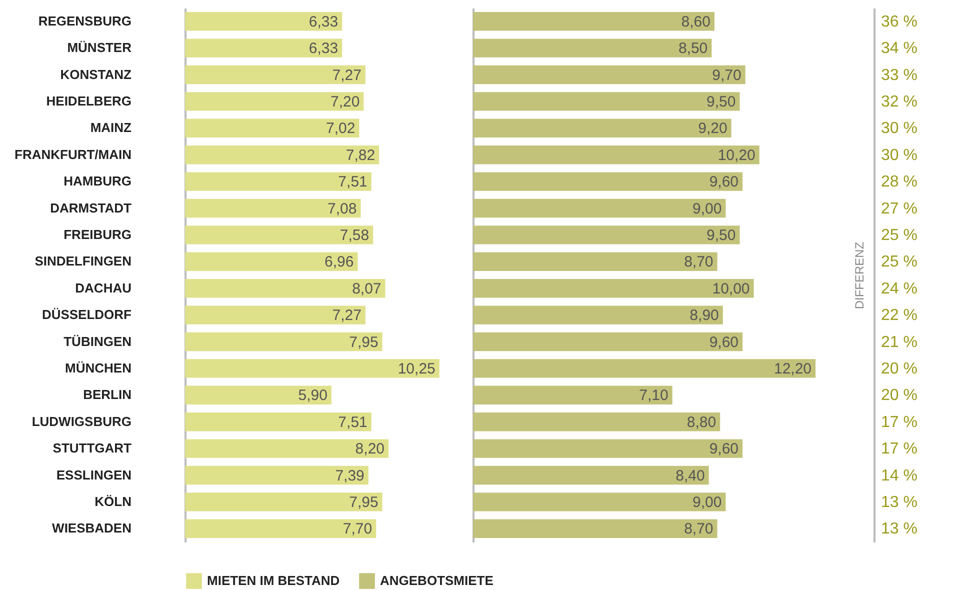 The image size is (956, 590). Describe the element at coordinates (701, 422) in the screenshot. I see `data-label: 8,80` at that location.